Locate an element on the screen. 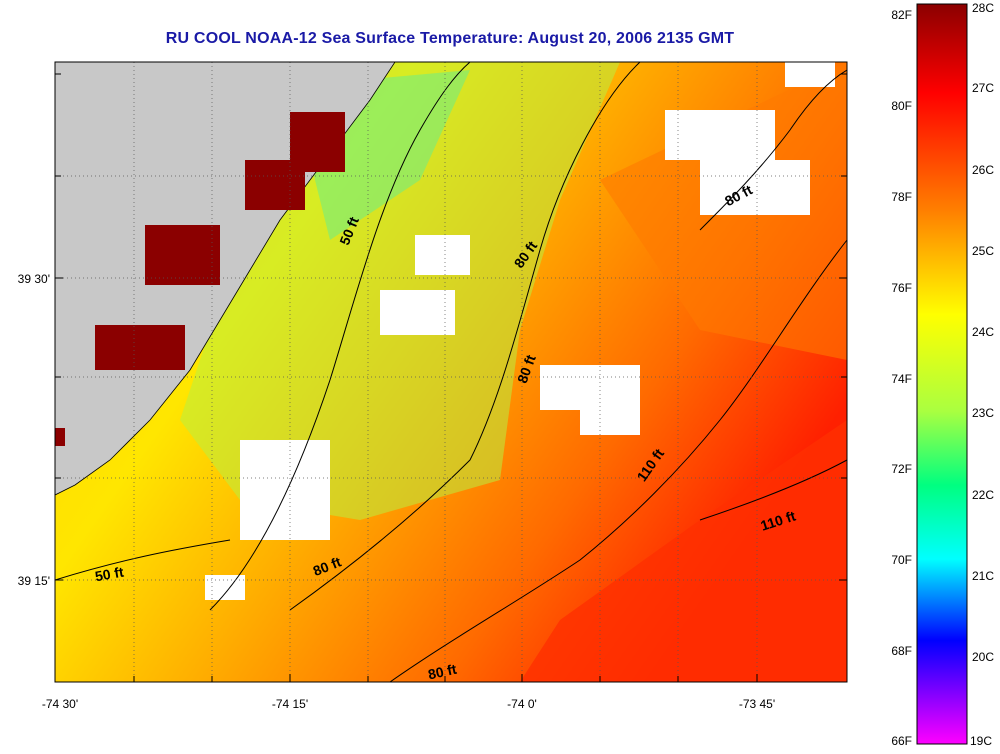 Image resolution: width=1000 pixels, height=754 pixels. colorbar-c-label: 27C is located at coordinates (983, 88).